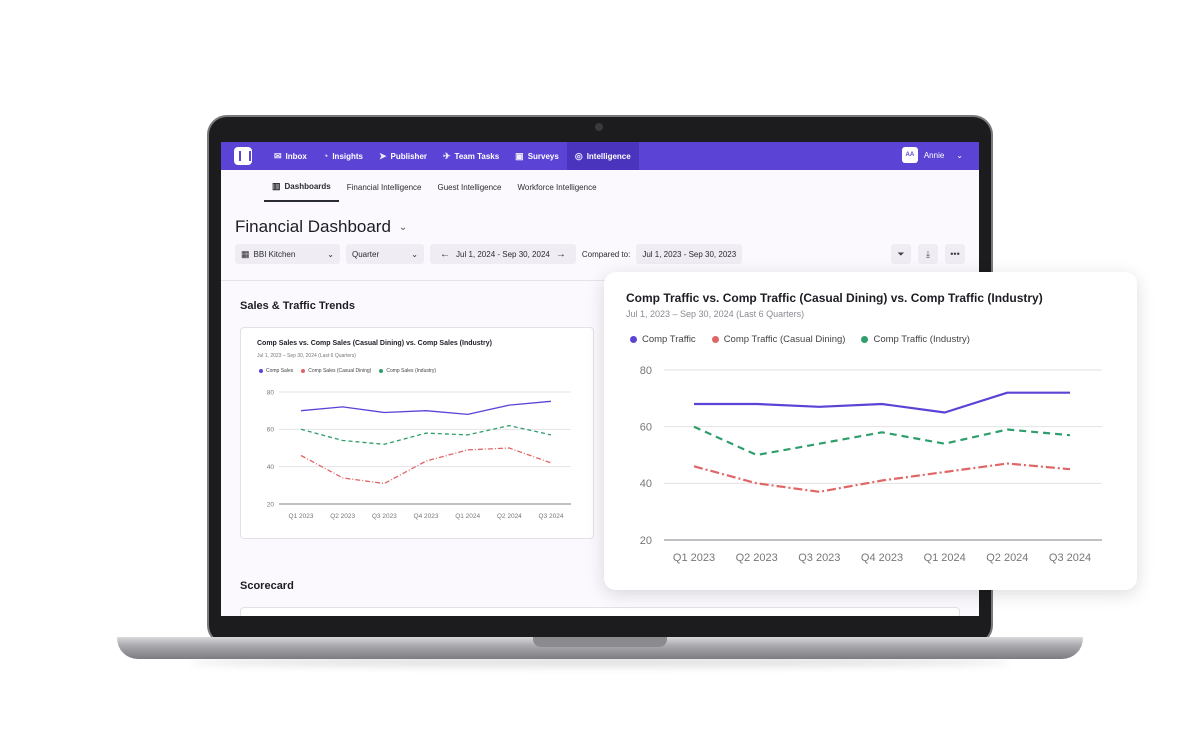 The height and width of the screenshot is (750, 1200). I want to click on legend-item: Comp Sales (Industry), so click(407, 371).